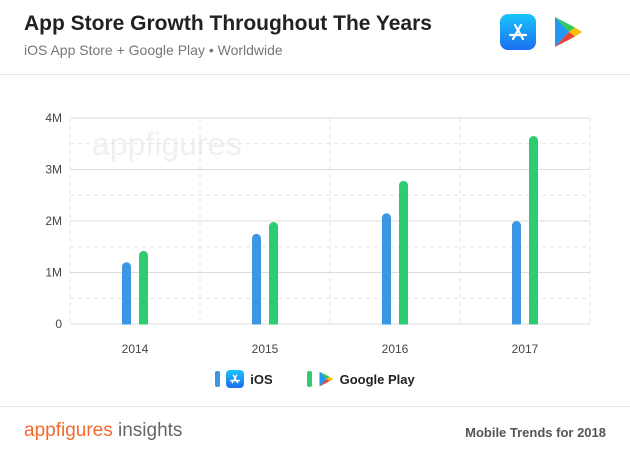 The image size is (630, 458). I want to click on bar-google-play-2015, so click(273, 275).